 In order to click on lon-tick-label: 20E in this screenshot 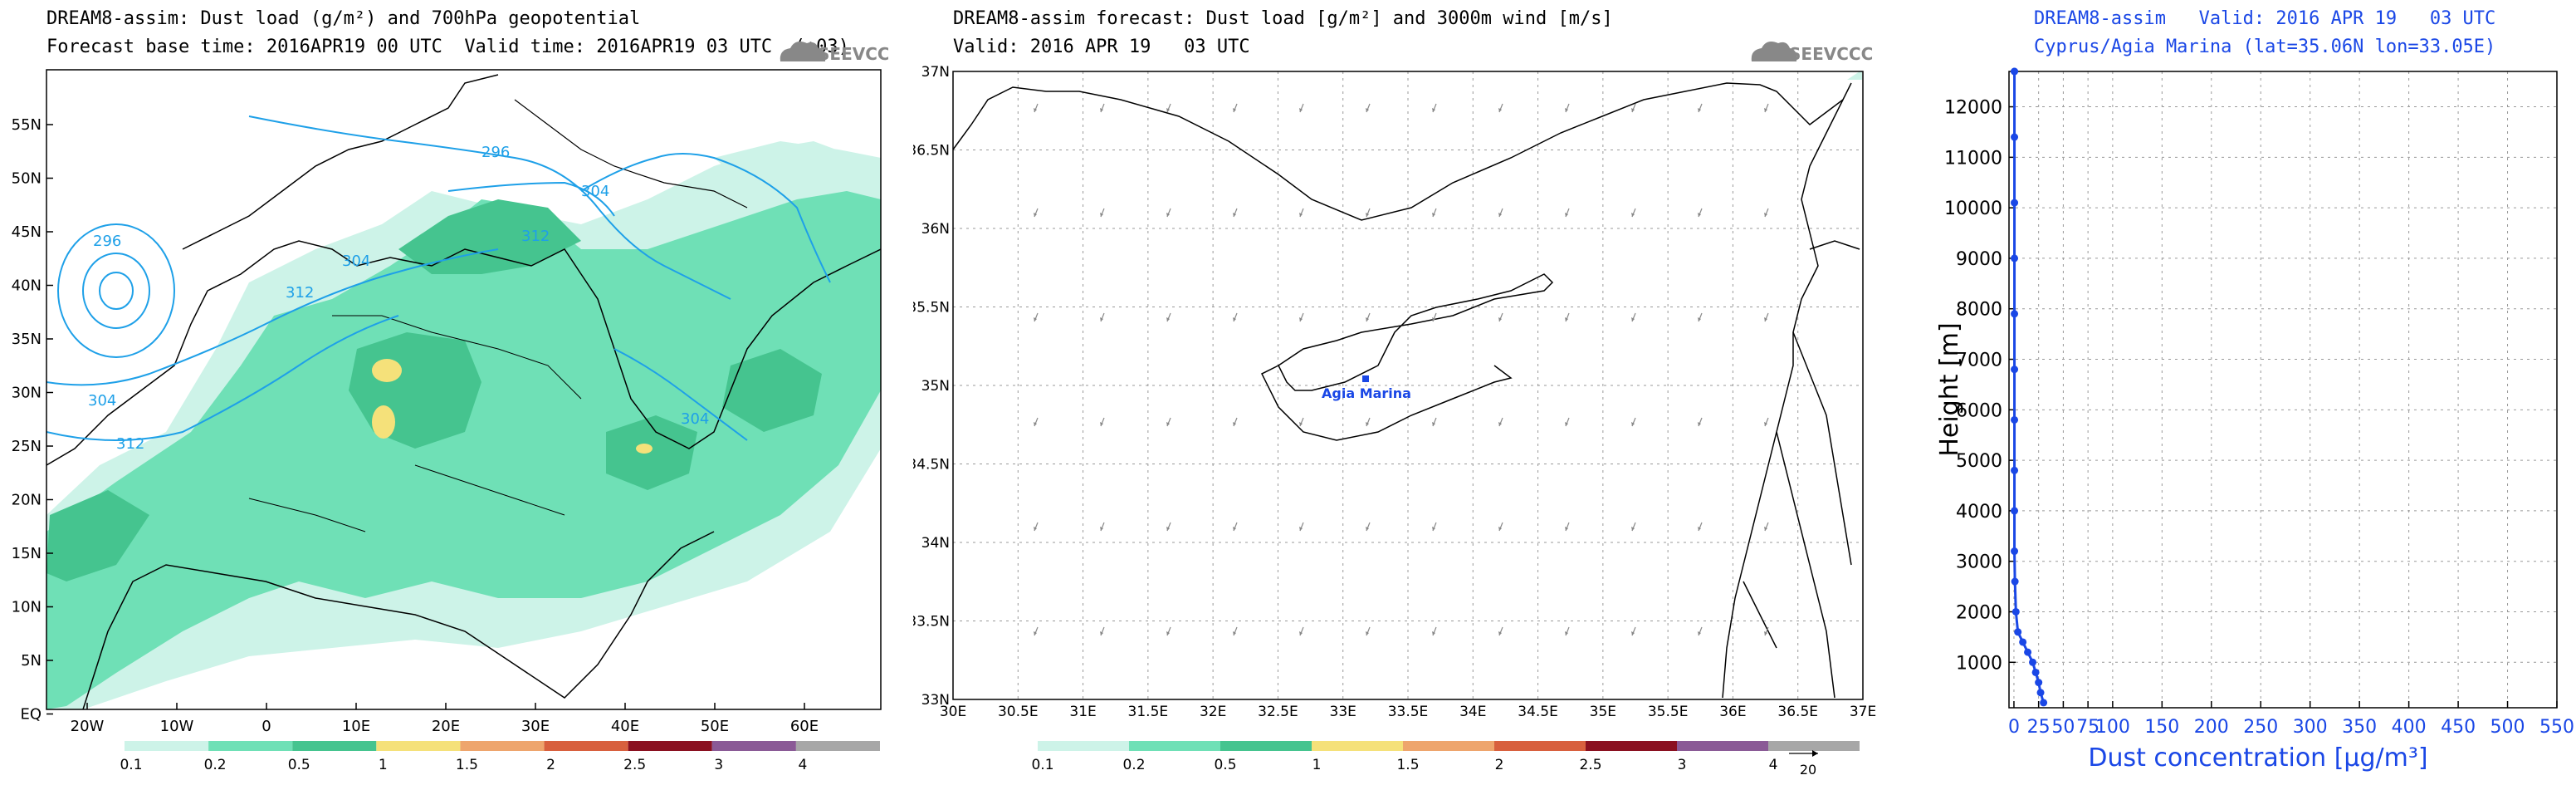, I will do `click(446, 726)`.